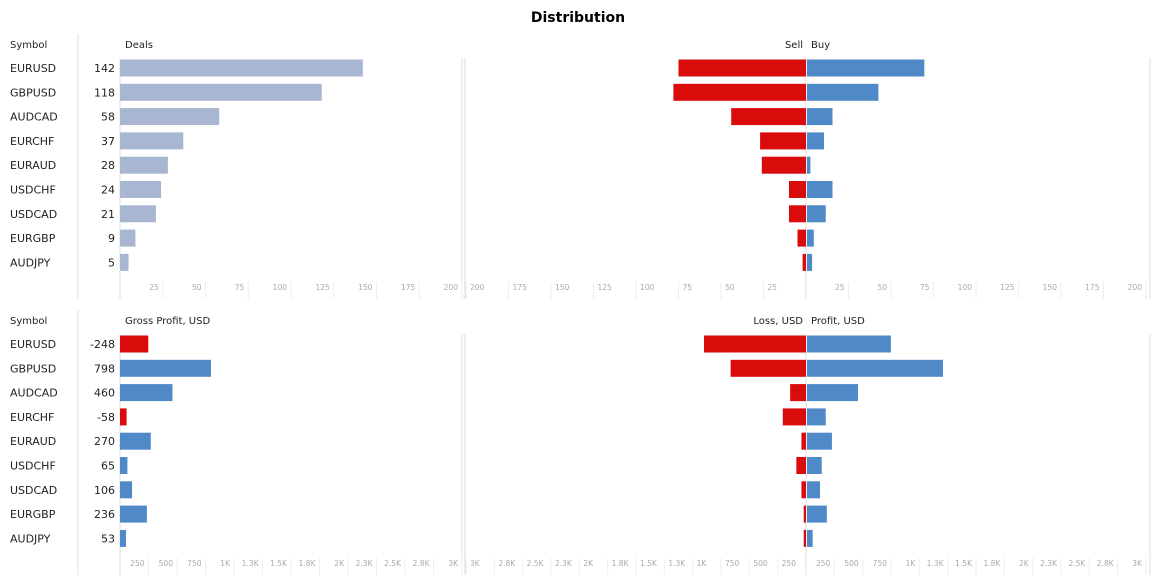  Describe the element at coordinates (578, 18) in the screenshot. I see `chart-title: Distribution` at that location.